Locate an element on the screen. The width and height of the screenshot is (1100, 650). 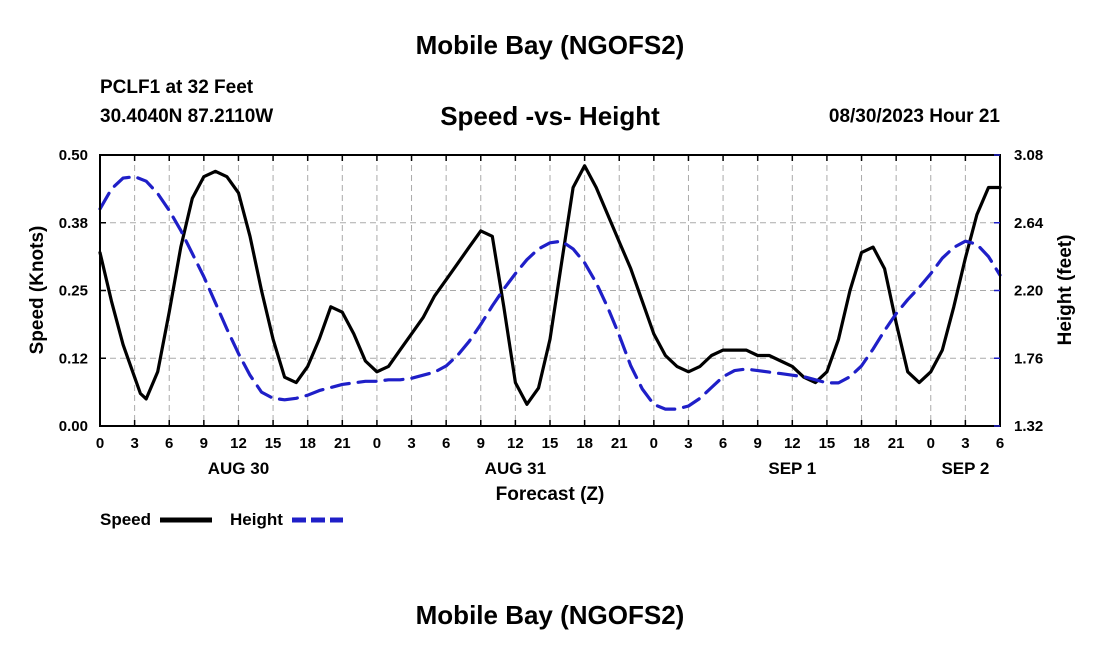
station-coordinates: 30.4040N 87.2110W is located at coordinates (187, 116).